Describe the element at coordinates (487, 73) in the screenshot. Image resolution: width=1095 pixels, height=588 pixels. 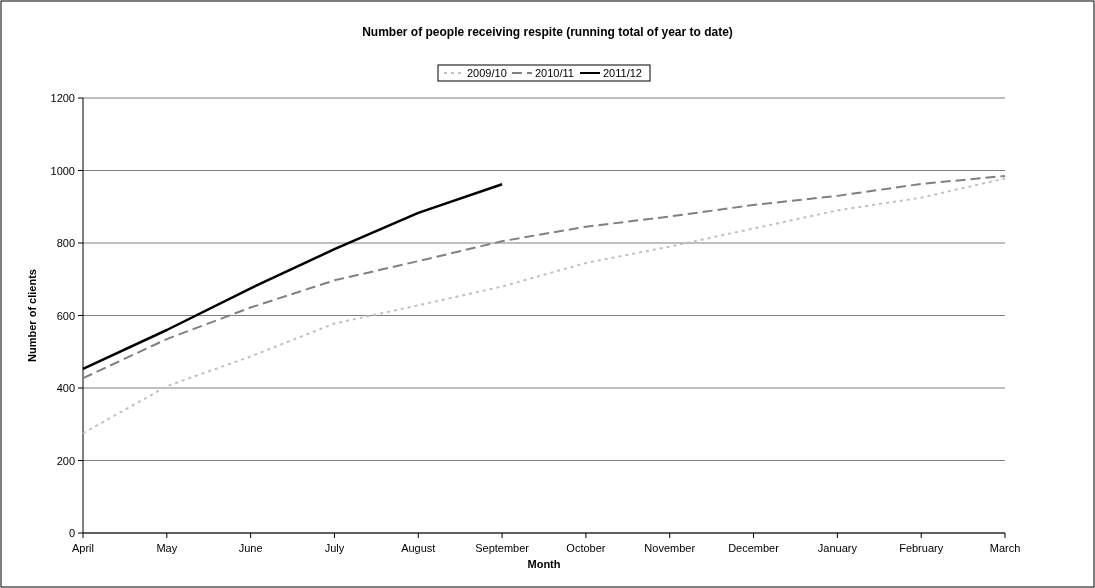
I see `legend-label: 2009/10` at that location.